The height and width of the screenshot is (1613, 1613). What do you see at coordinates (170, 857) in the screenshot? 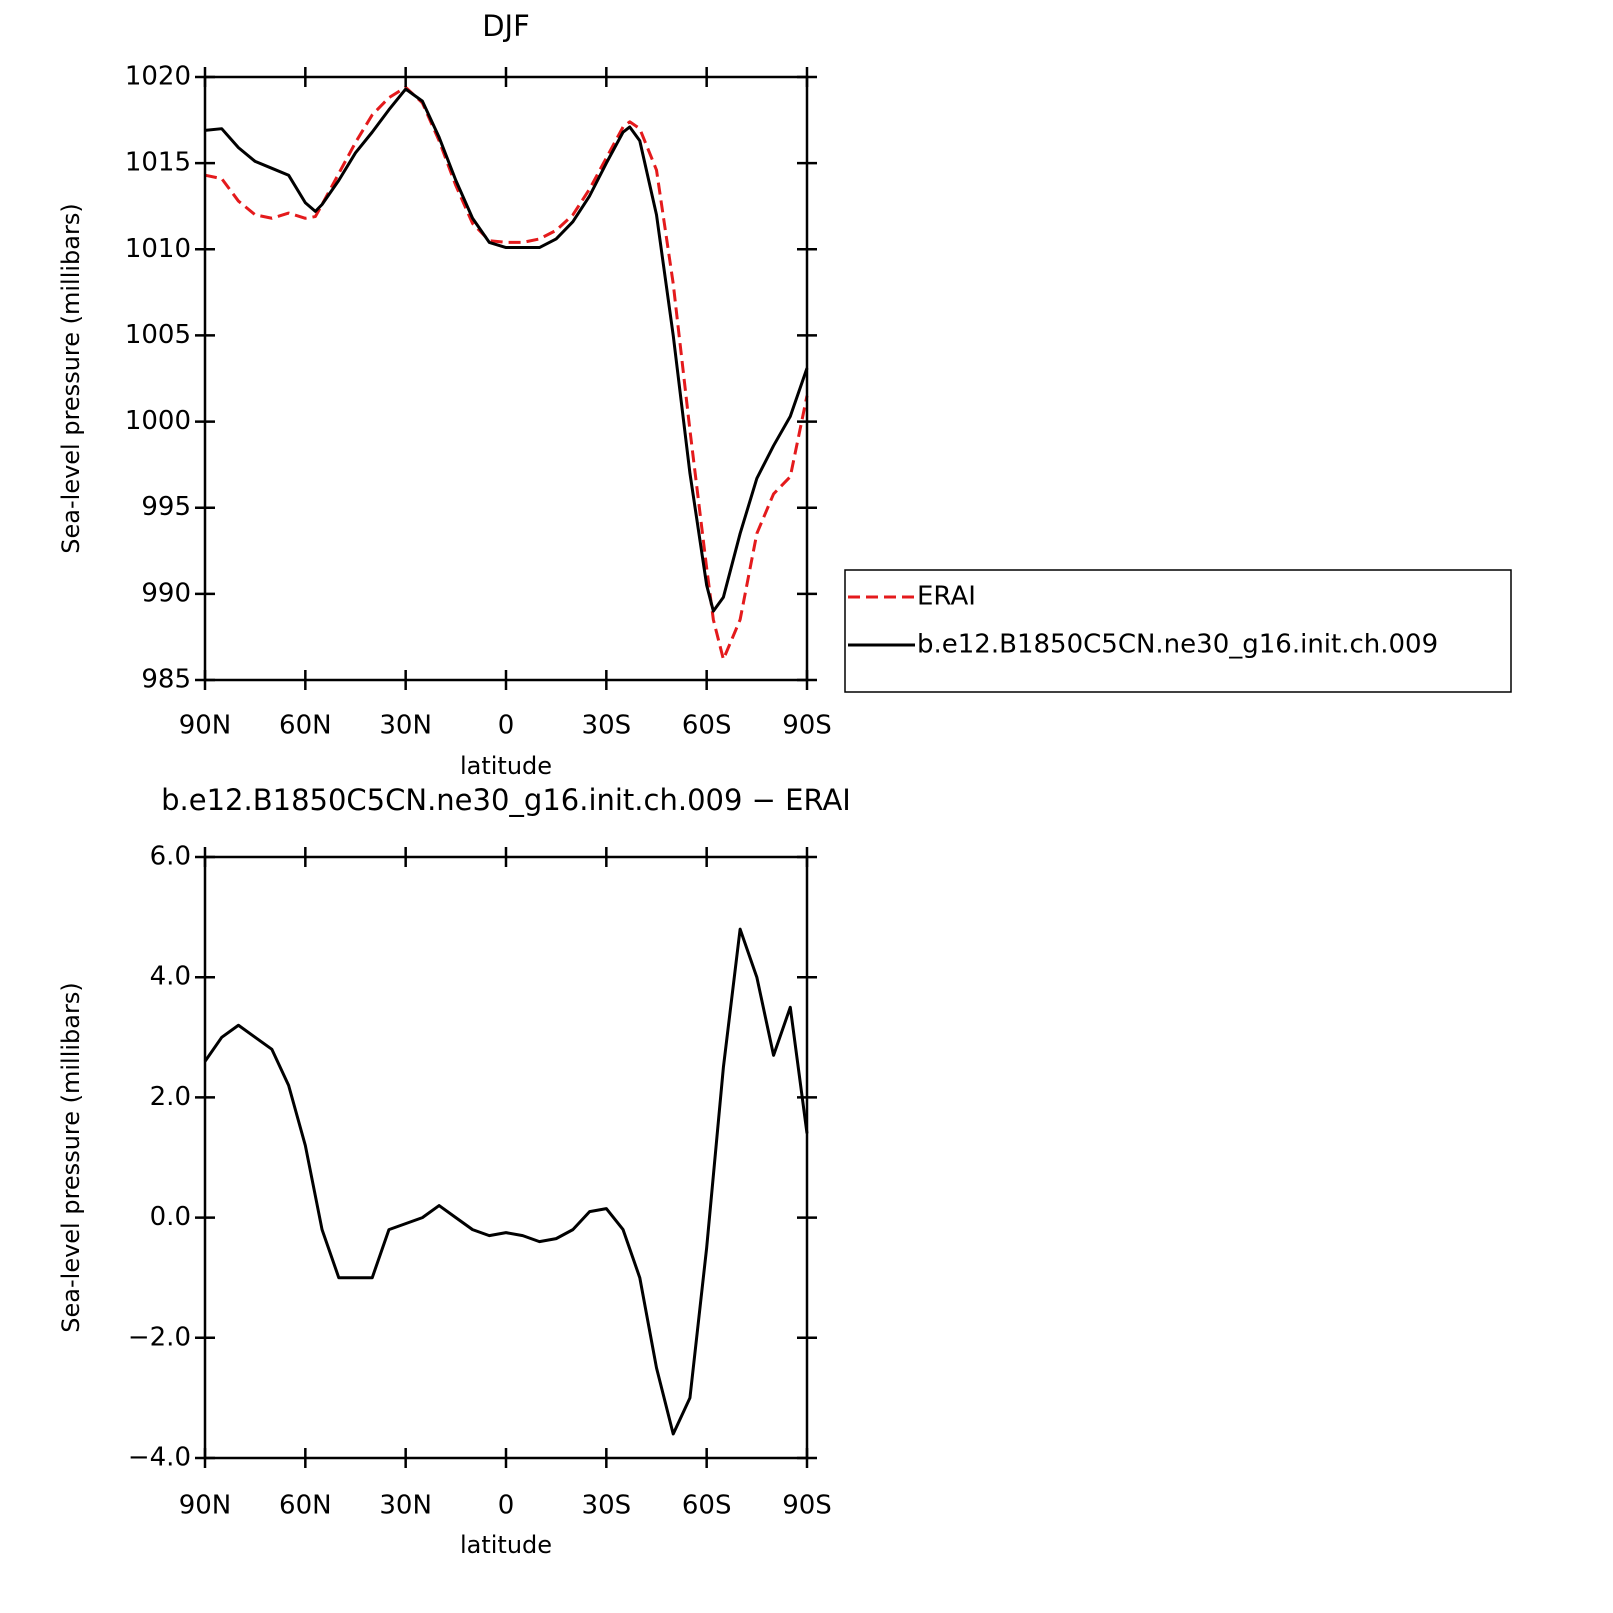
I see `y-tick-label: 6.0` at bounding box center [170, 857].